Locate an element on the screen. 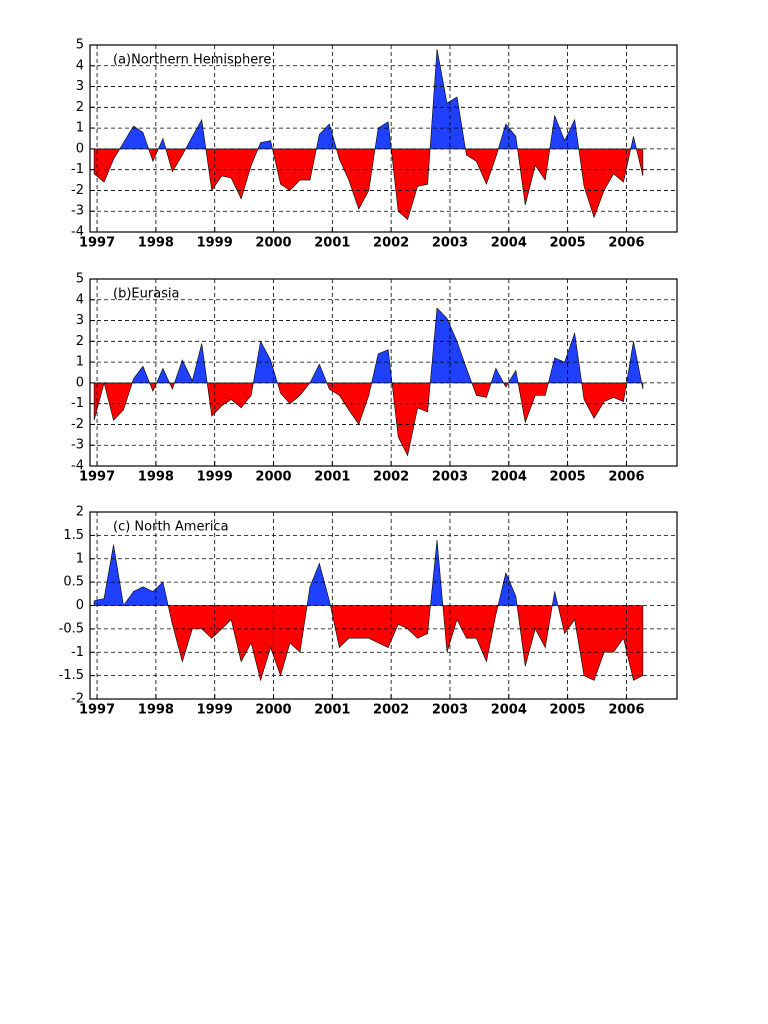  panel-title: (c) North America is located at coordinates (171, 527).